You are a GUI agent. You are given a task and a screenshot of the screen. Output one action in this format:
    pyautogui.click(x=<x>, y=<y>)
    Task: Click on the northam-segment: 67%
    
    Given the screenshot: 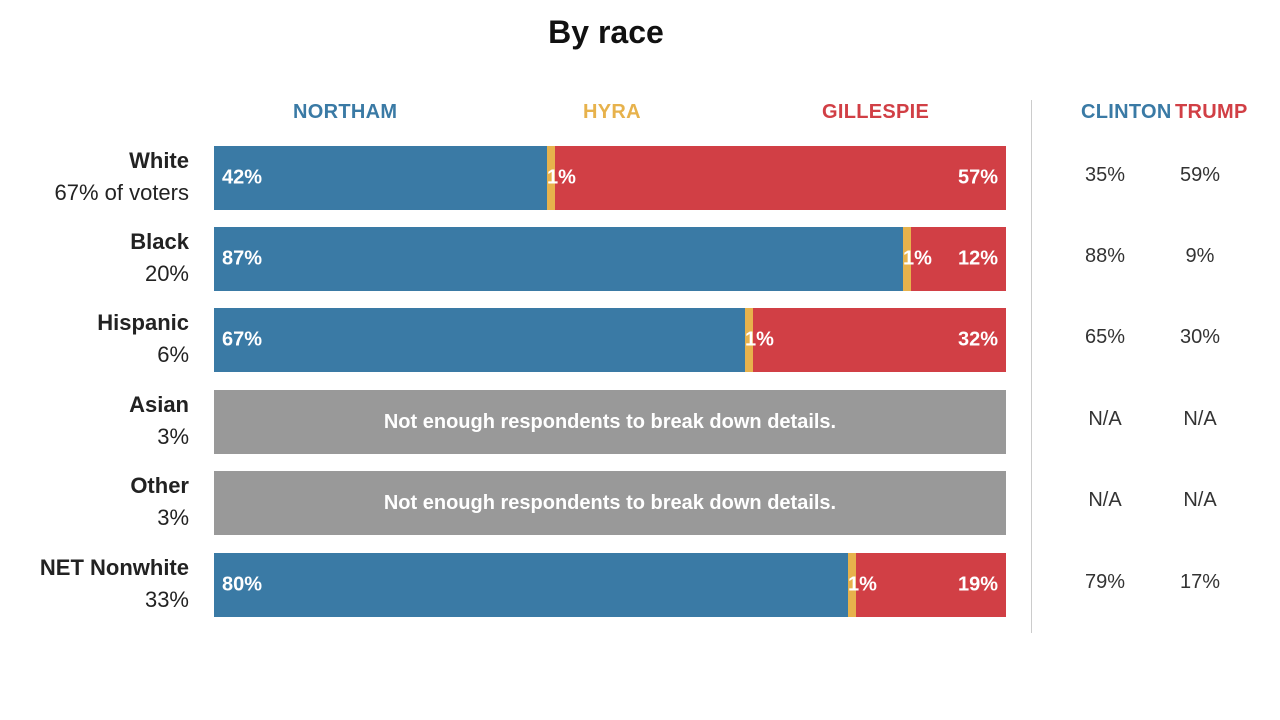 What is the action you would take?
    pyautogui.click(x=479, y=340)
    